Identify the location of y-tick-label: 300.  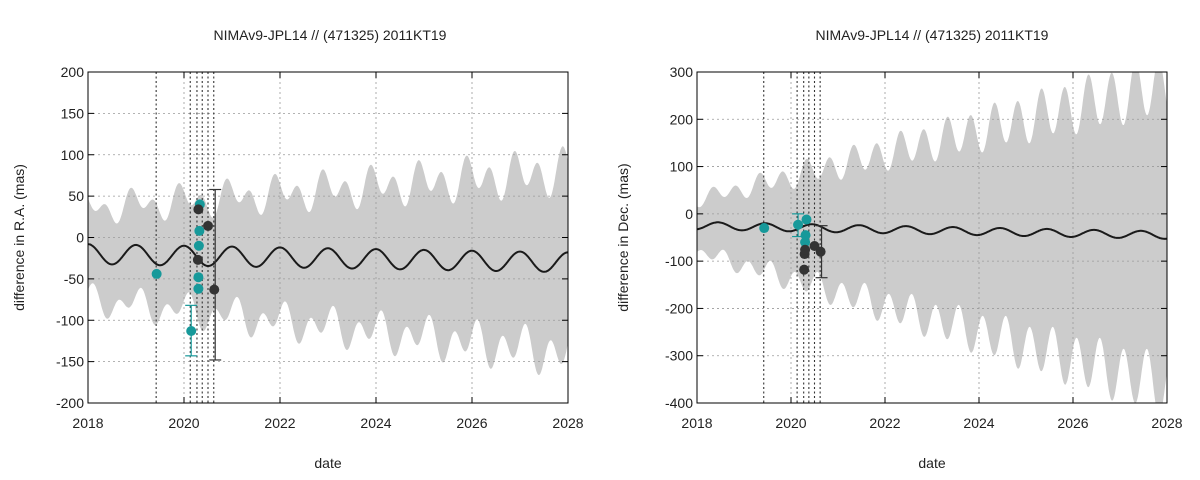
(682, 72).